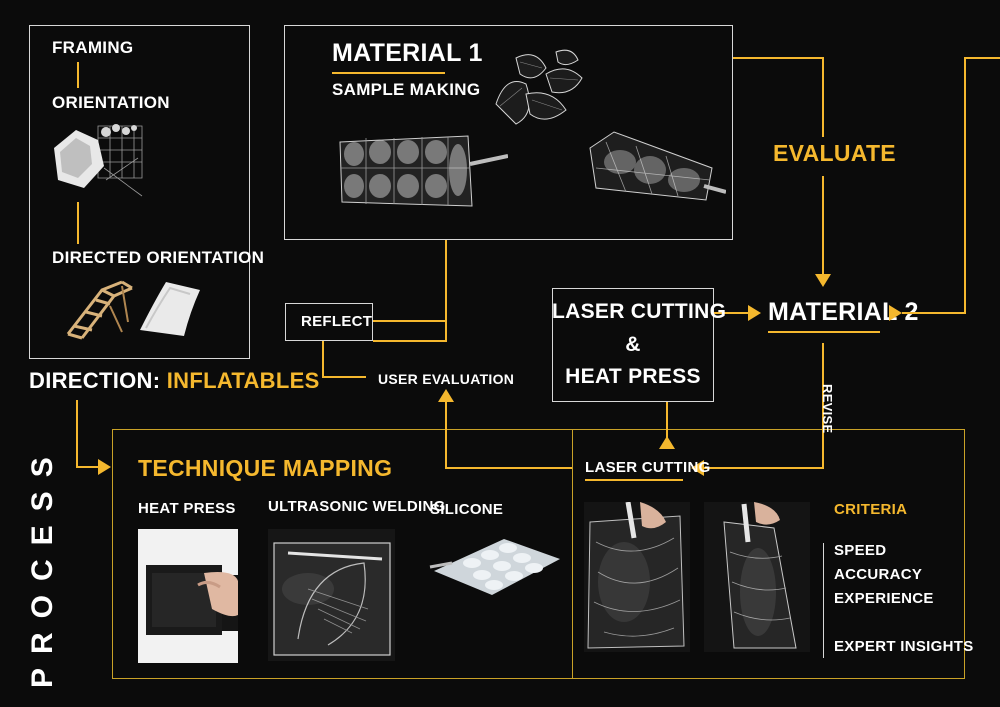 The height and width of the screenshot is (707, 1000). I want to click on laser-heat-line2: &, so click(633, 344).